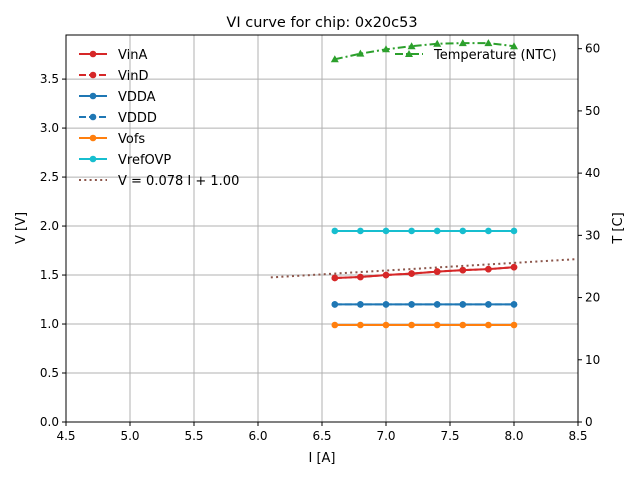  I want to click on x-tick-label: 4.5, so click(65, 436).